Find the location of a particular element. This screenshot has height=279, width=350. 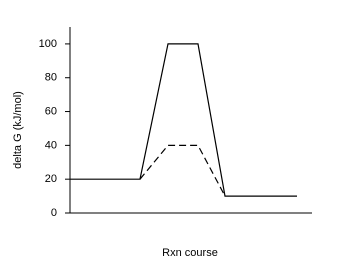

y-tick-label: 80 is located at coordinates (51, 78).